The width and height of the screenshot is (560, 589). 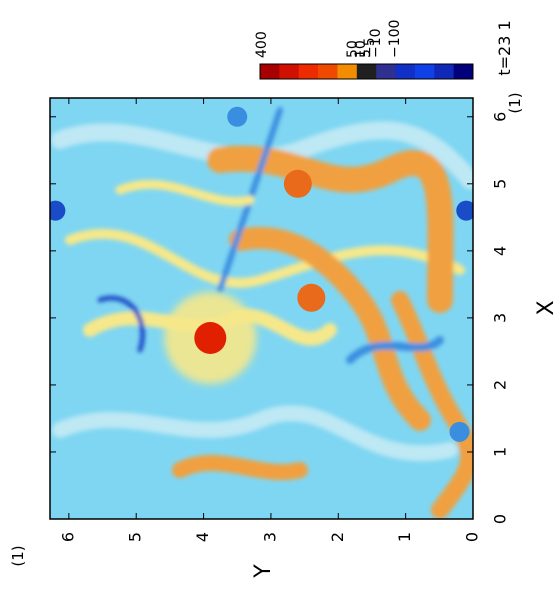 I want to click on colorbar-label: −10, so click(x=376, y=43).